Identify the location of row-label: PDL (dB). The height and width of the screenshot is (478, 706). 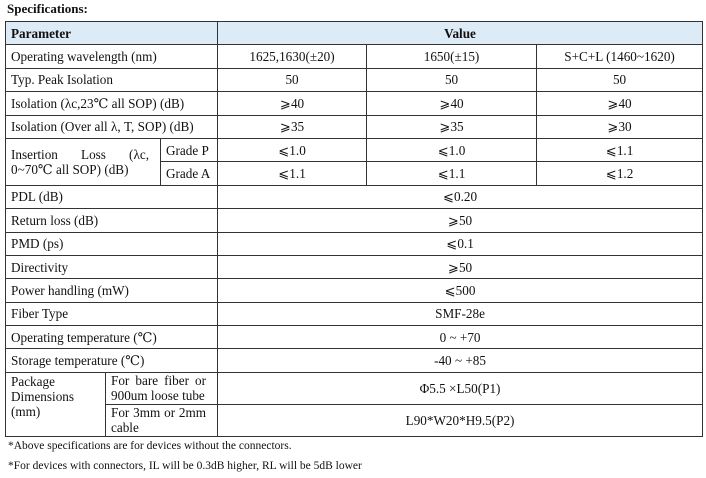
(111, 197).